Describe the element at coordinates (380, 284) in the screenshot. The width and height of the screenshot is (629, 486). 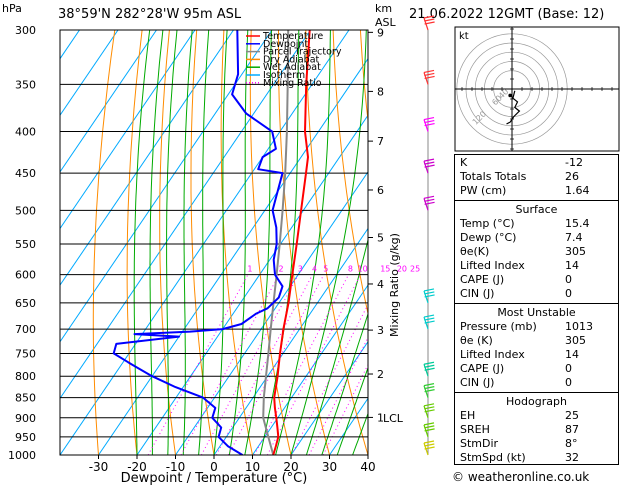
I see `km-tick-label: 4` at that location.